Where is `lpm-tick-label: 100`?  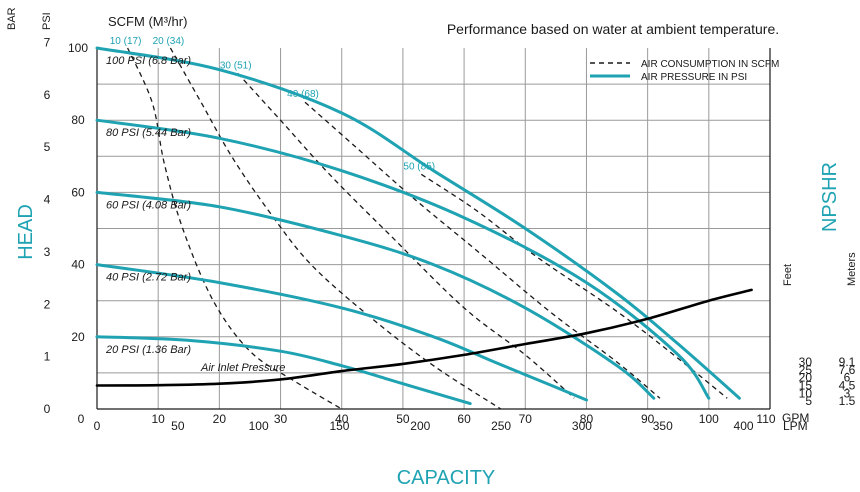
lpm-tick-label: 100 is located at coordinates (259, 426).